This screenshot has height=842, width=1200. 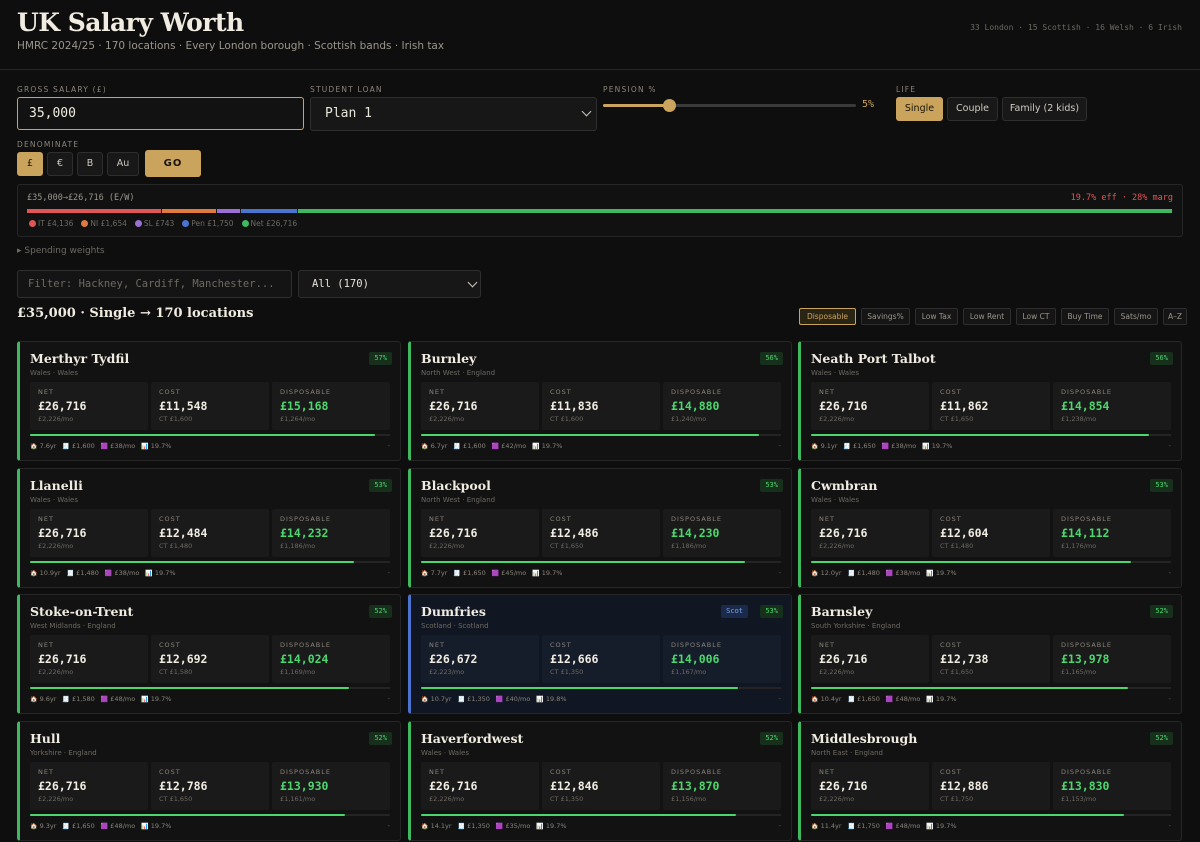 What do you see at coordinates (722, 533) in the screenshot?
I see `disposable-box: DISPOSABLE £14,230 £1,186/mo` at bounding box center [722, 533].